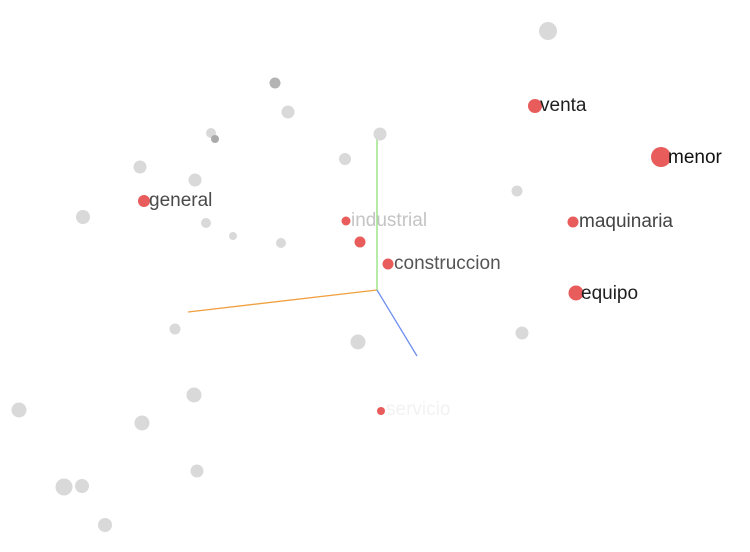  Describe the element at coordinates (346, 221) in the screenshot. I see `highlighted-point-industrial` at that location.